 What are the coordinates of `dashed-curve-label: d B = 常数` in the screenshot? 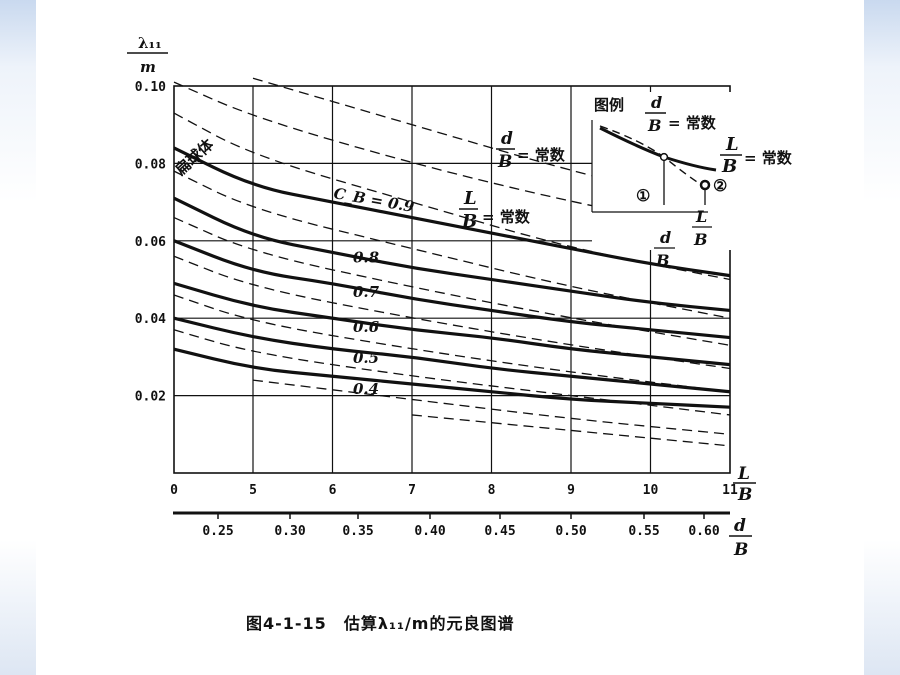 It's located at (531, 150).